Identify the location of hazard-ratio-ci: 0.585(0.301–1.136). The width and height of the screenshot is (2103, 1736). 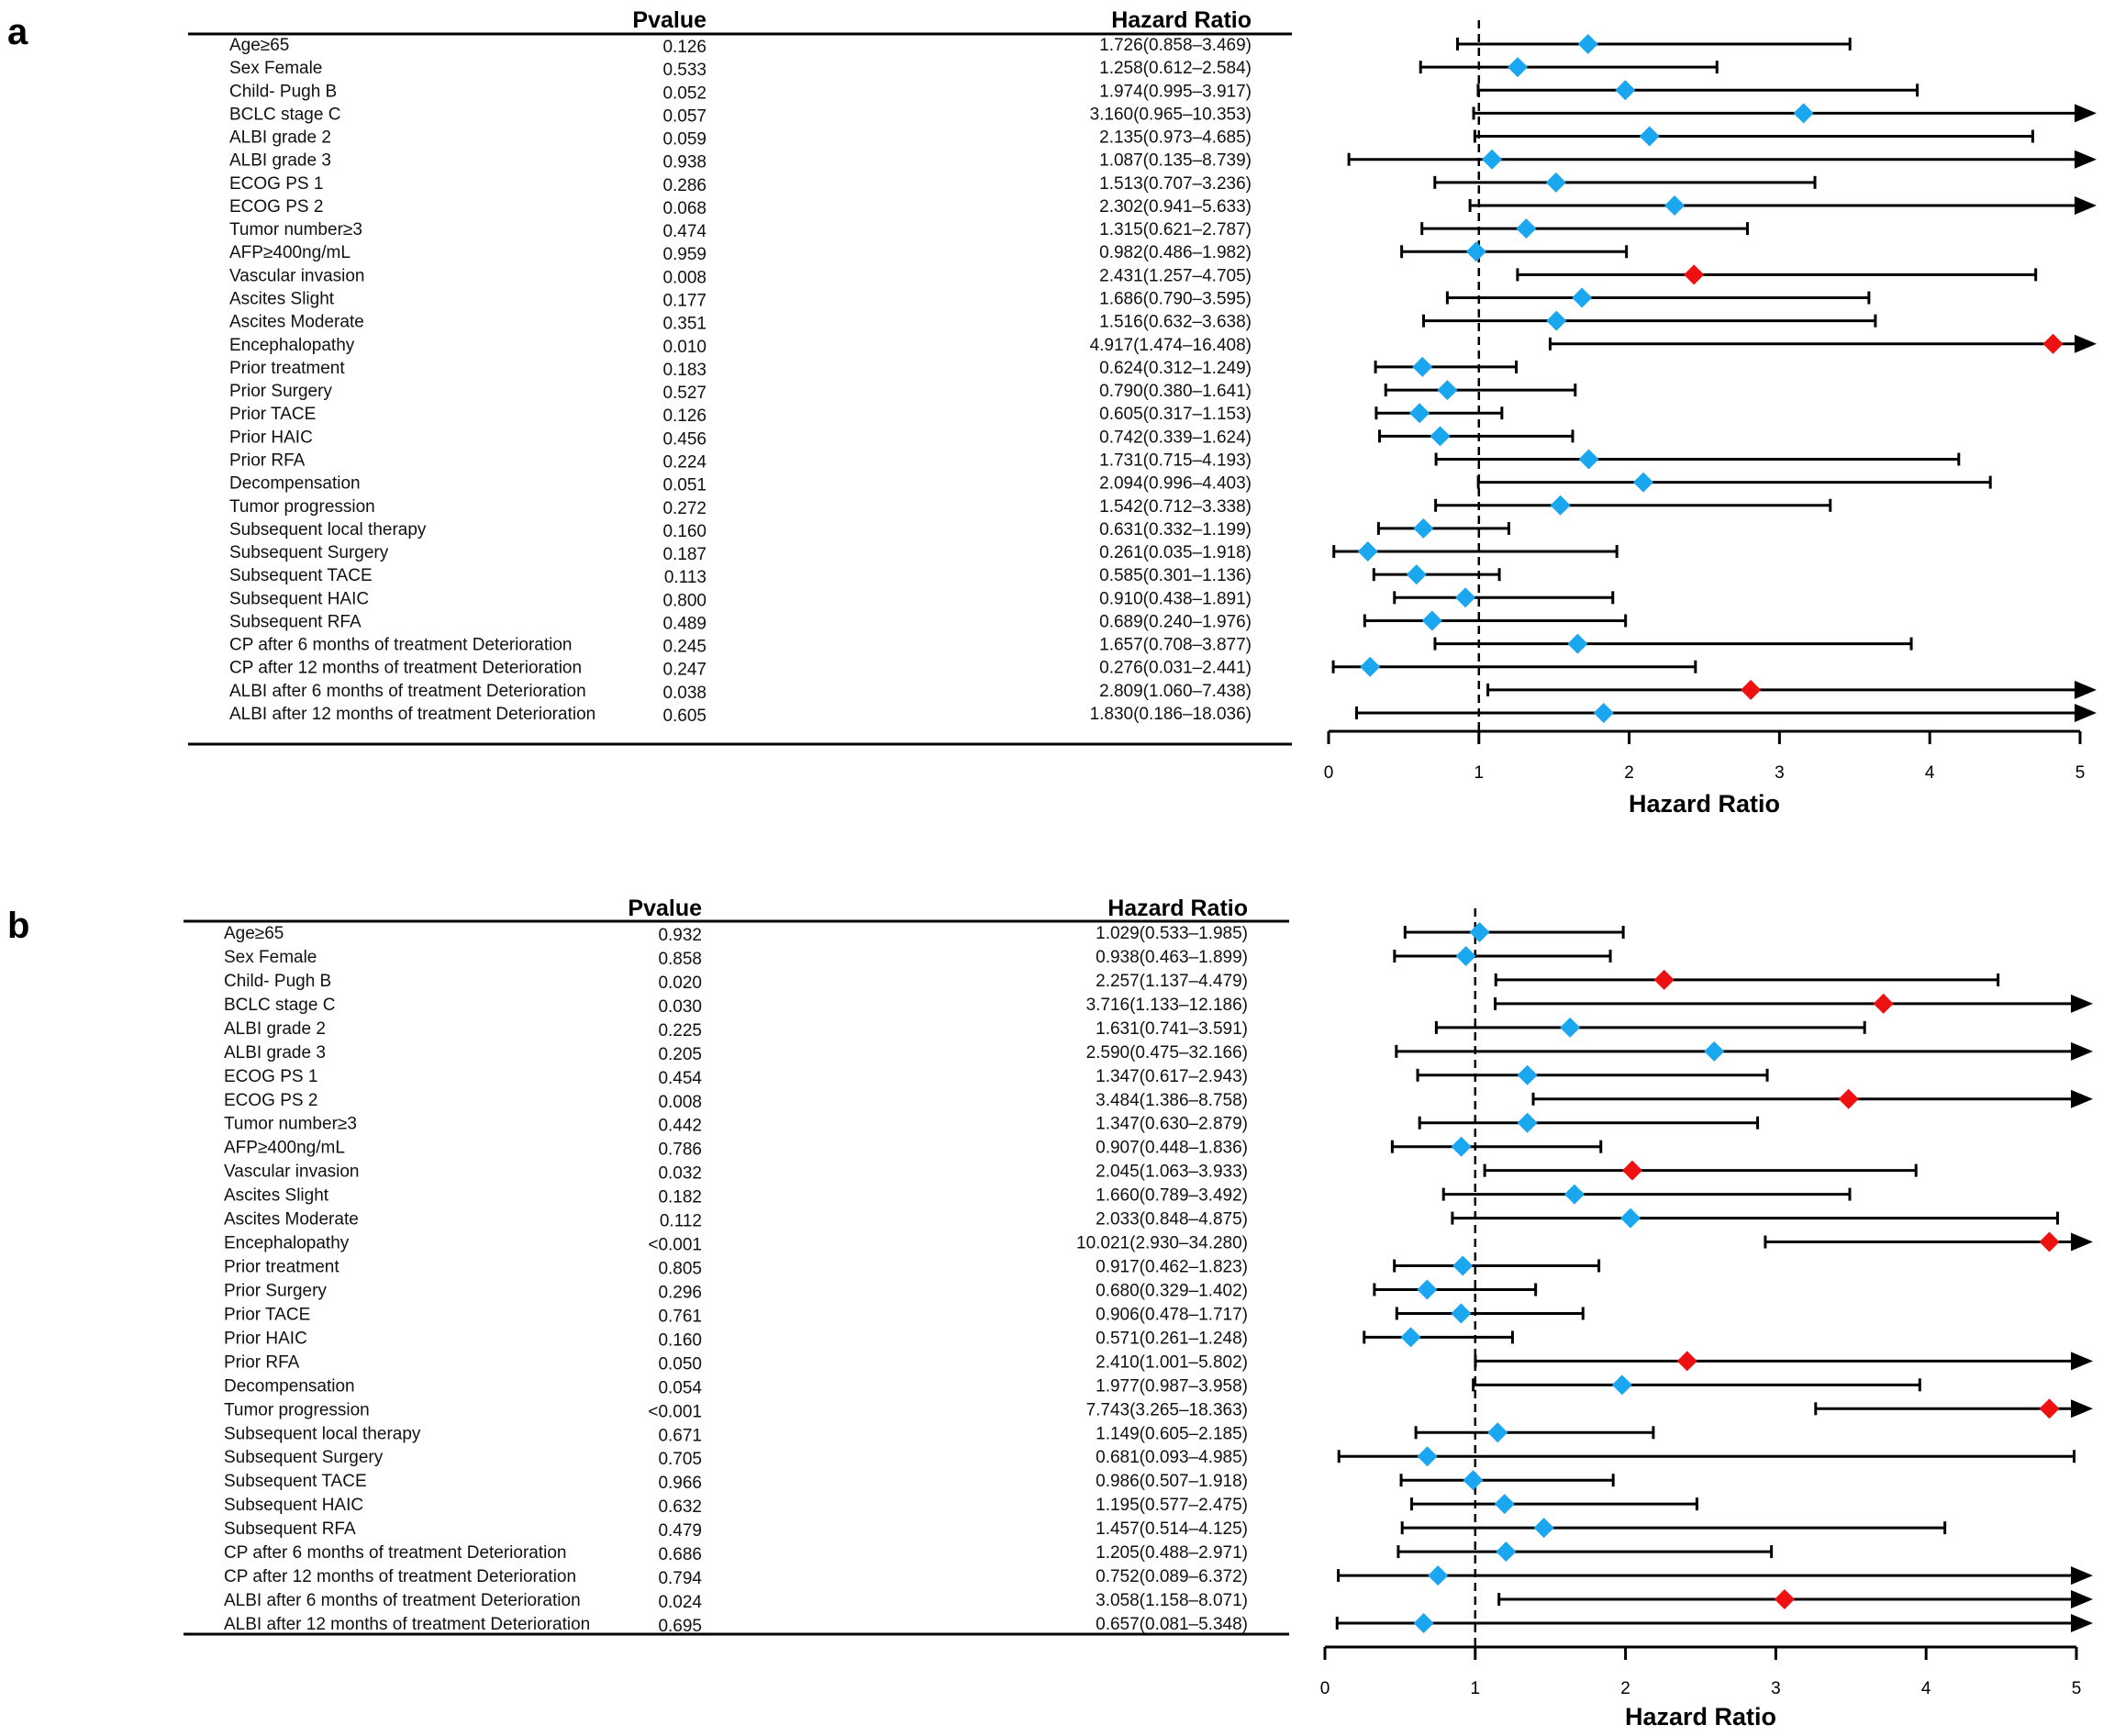
(1175, 575).